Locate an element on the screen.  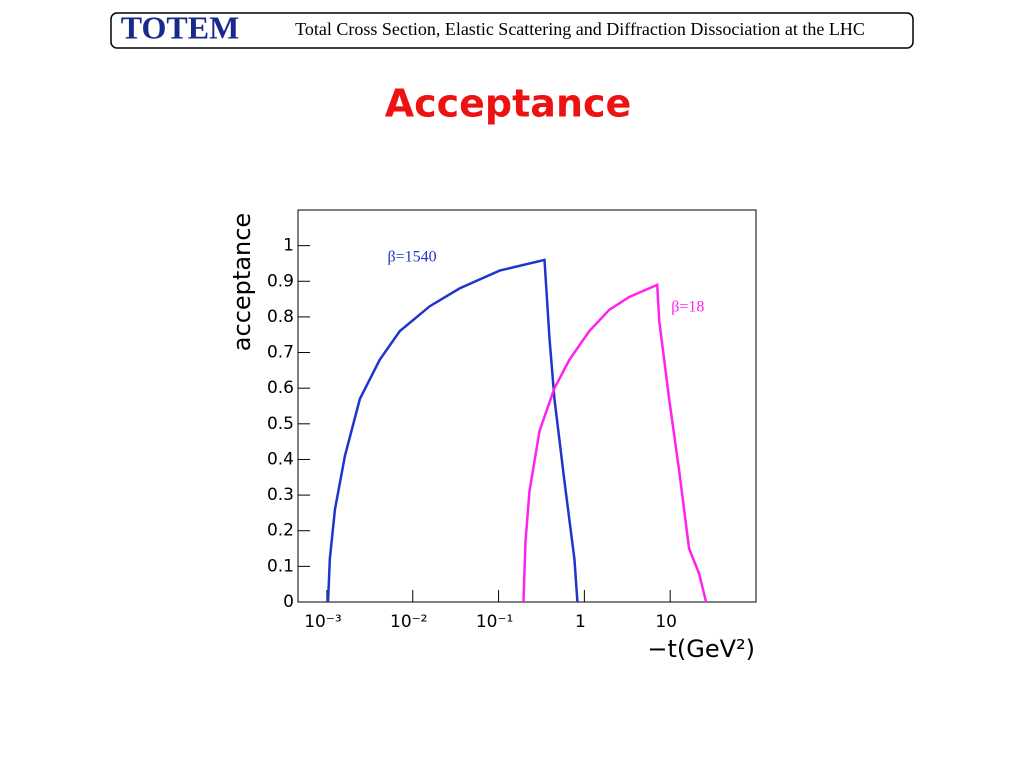
x-tick-label: 10⁻¹ is located at coordinates (494, 622).